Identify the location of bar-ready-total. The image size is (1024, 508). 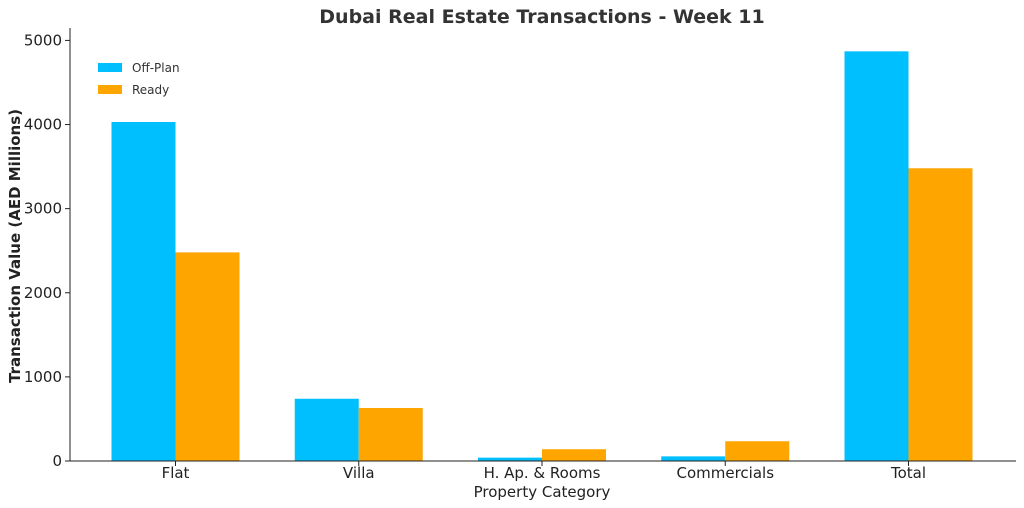
(940, 315).